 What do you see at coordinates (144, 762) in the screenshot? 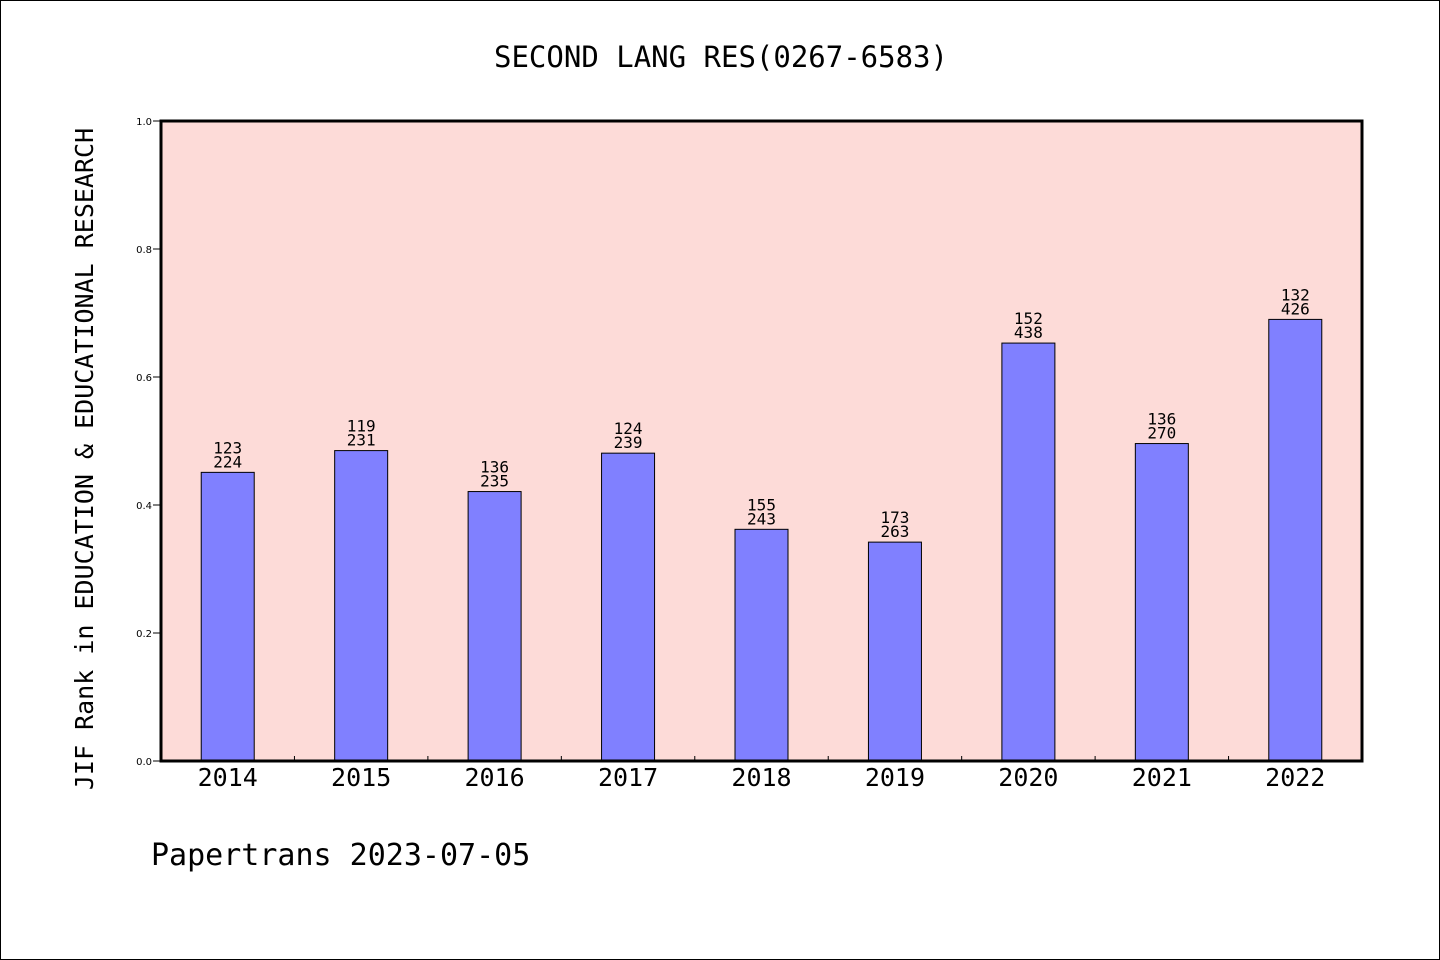
I see `y-tick-label: 0.0` at bounding box center [144, 762].